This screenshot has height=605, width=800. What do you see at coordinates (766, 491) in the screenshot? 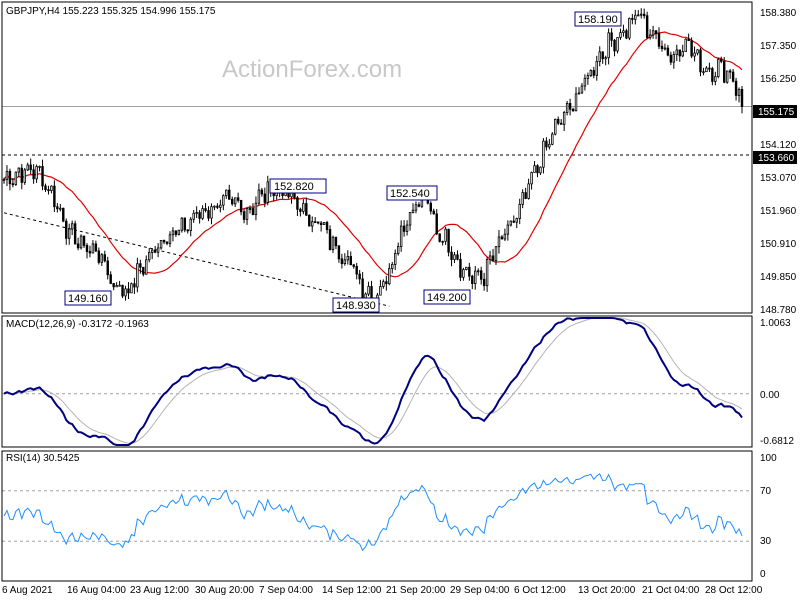
I see `rsi-tick-label: 70` at bounding box center [766, 491].